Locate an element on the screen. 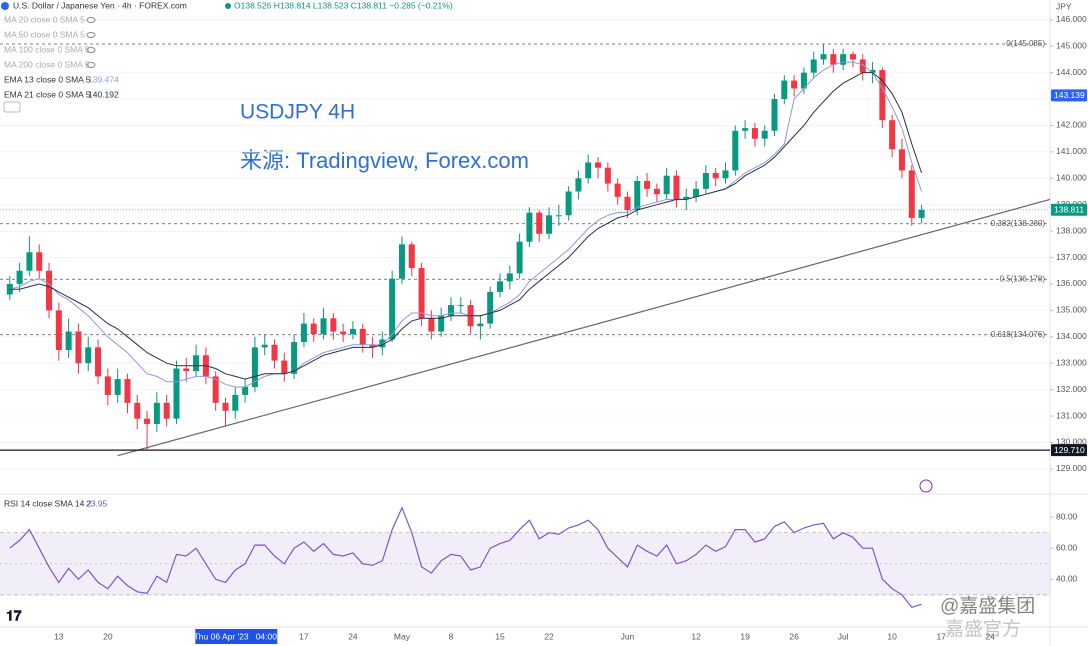 This screenshot has width=1088, height=646. event-icon is located at coordinates (926, 486).